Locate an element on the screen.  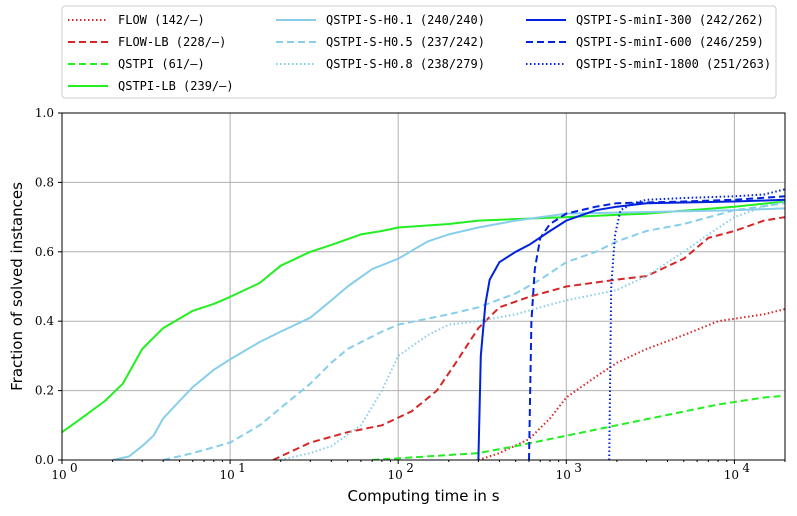
series-line-flow is located at coordinates (631, 384).